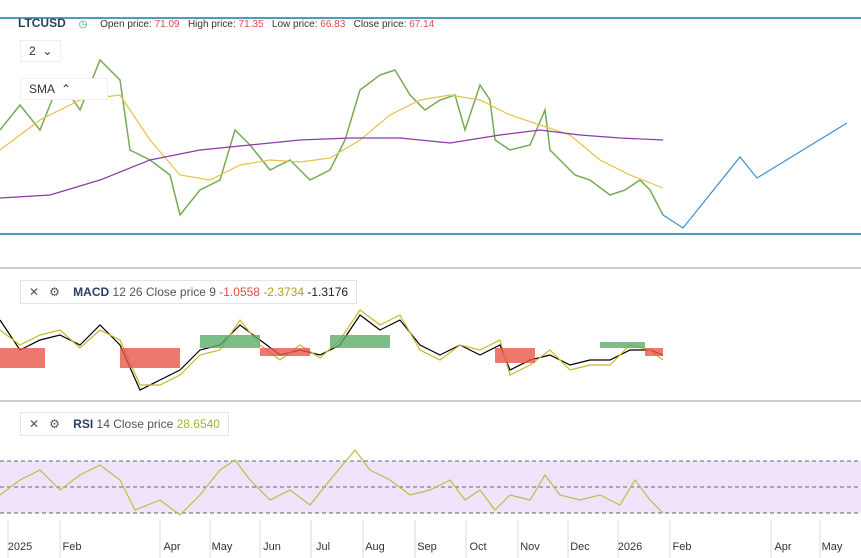 The width and height of the screenshot is (861, 558). What do you see at coordinates (333, 24) in the screenshot?
I see `low-value: 66.83` at bounding box center [333, 24].